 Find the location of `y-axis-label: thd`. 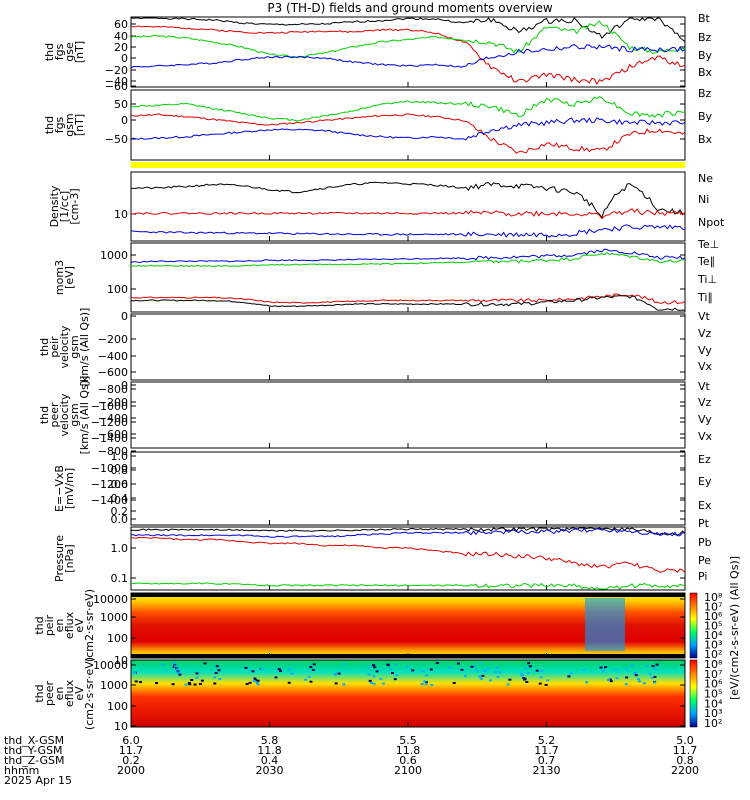

y-axis-label: thd is located at coordinates (39, 693).